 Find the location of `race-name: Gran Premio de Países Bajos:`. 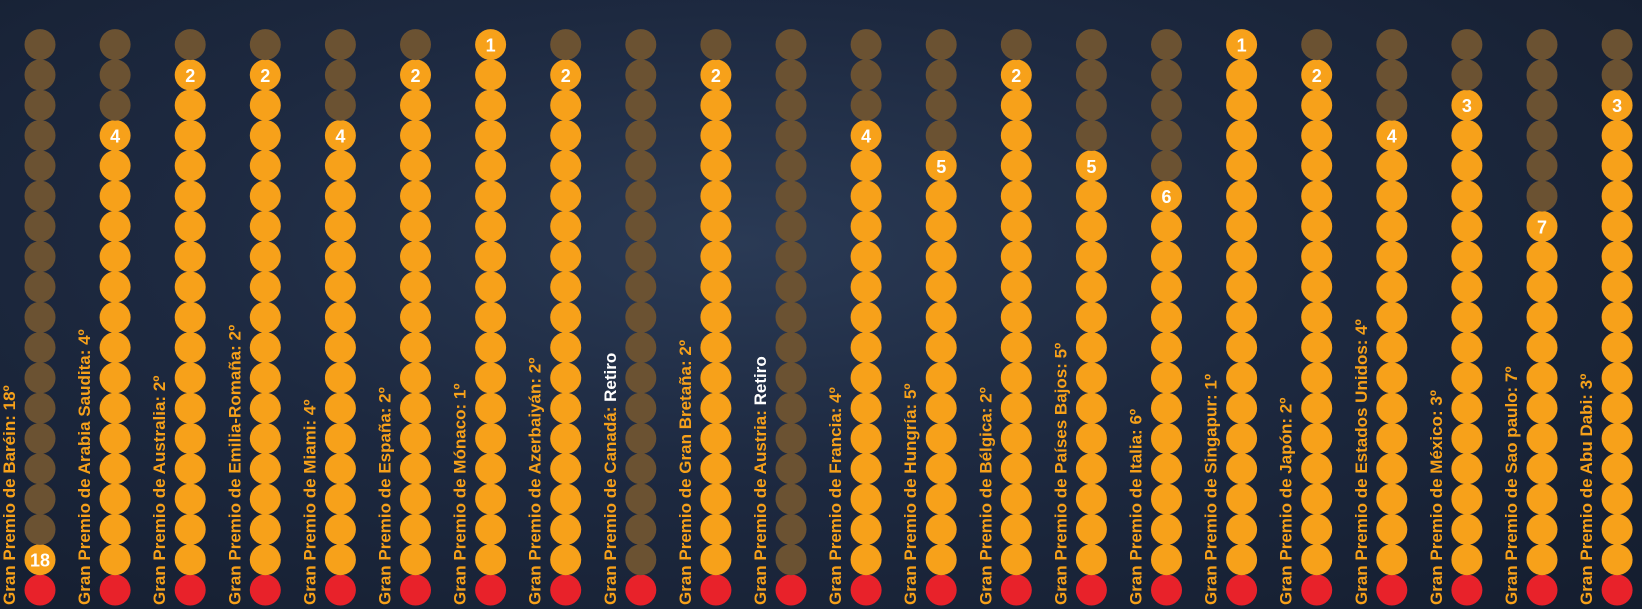

race-name: Gran Premio de Países Bajos: is located at coordinates (1060, 481).